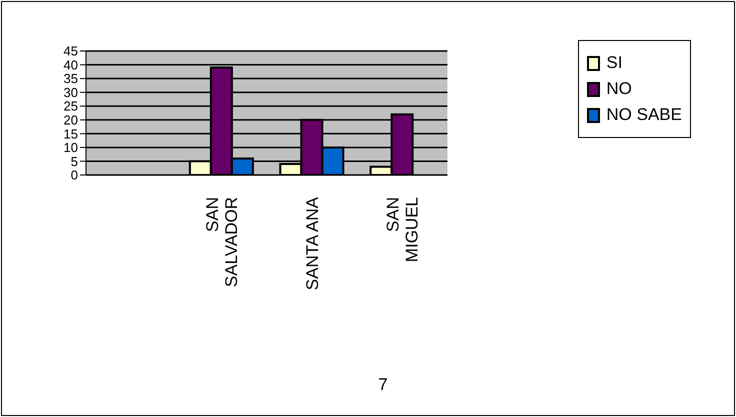 The width and height of the screenshot is (736, 417). Describe the element at coordinates (644, 115) in the screenshot. I see `legend-label: NO SABE` at that location.